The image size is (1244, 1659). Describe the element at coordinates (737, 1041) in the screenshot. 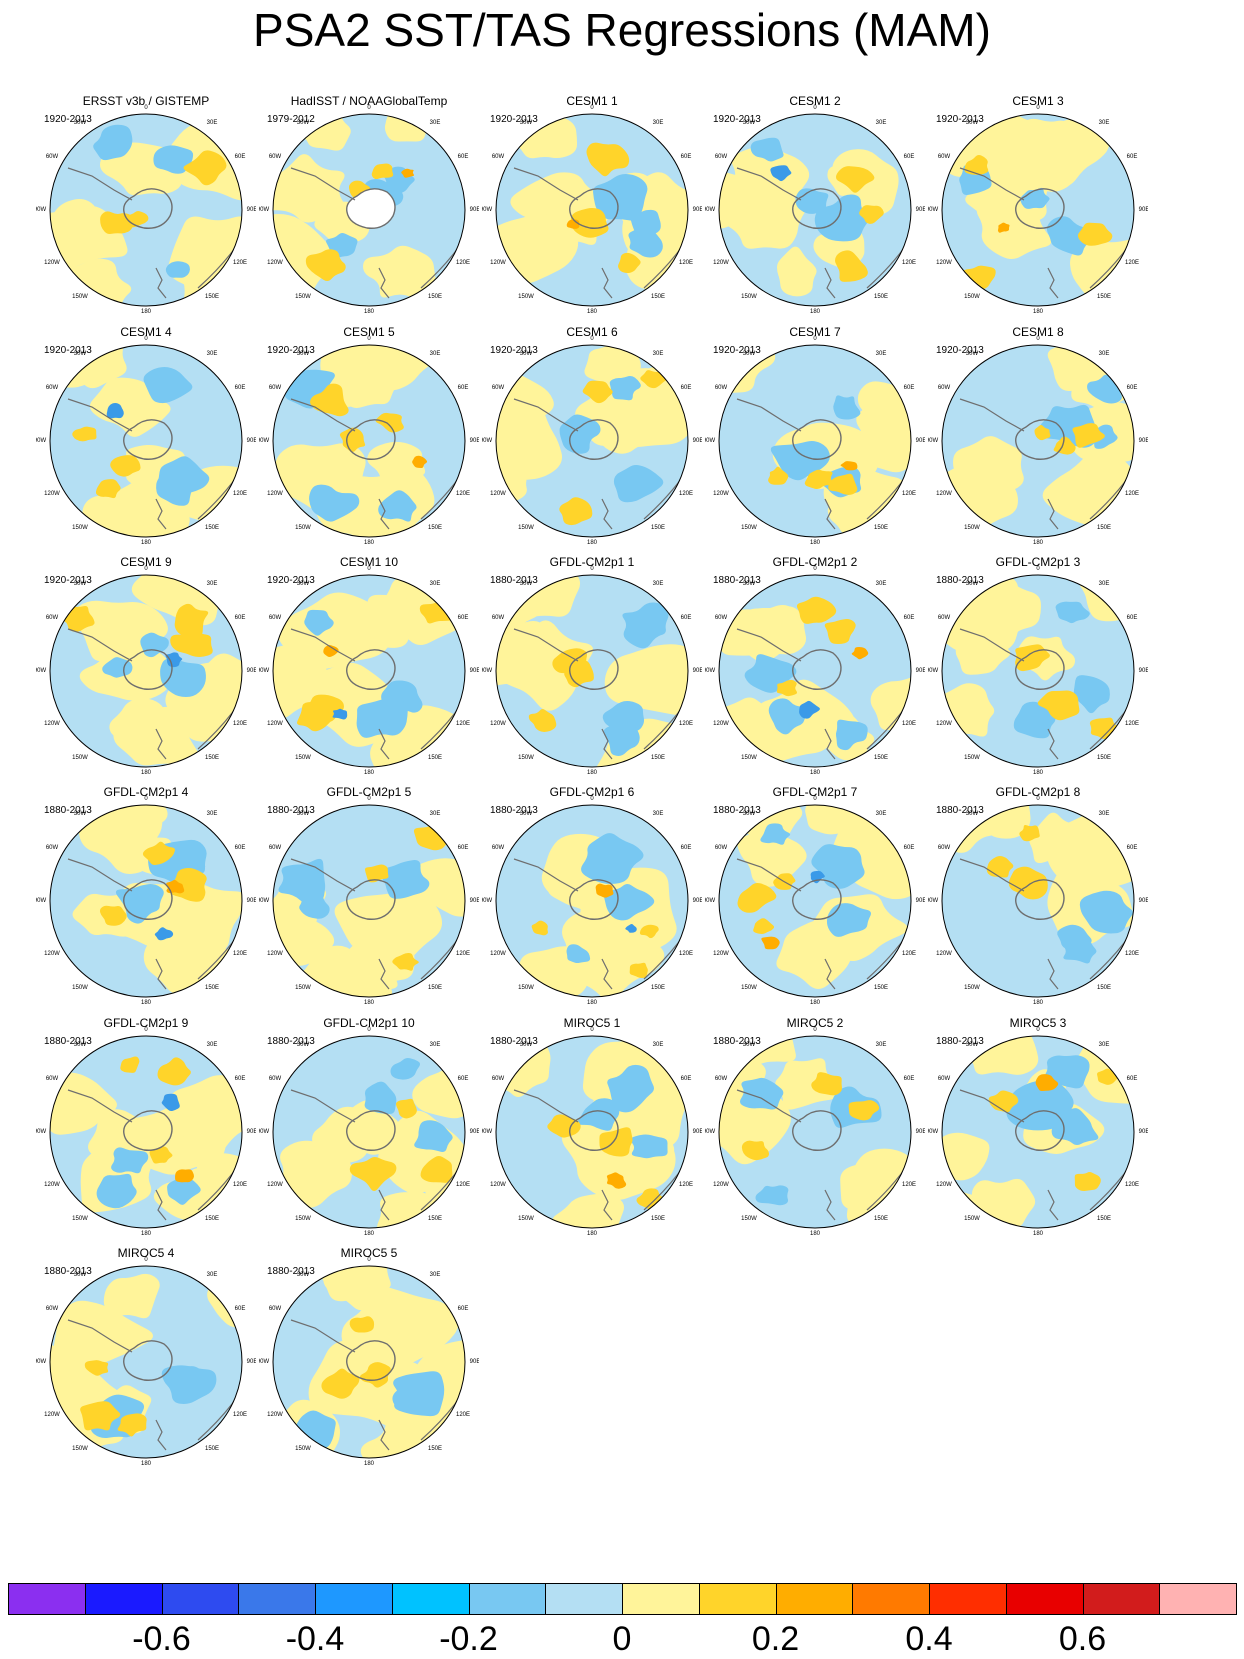

I see `panel-period: 1880-2013` at that location.